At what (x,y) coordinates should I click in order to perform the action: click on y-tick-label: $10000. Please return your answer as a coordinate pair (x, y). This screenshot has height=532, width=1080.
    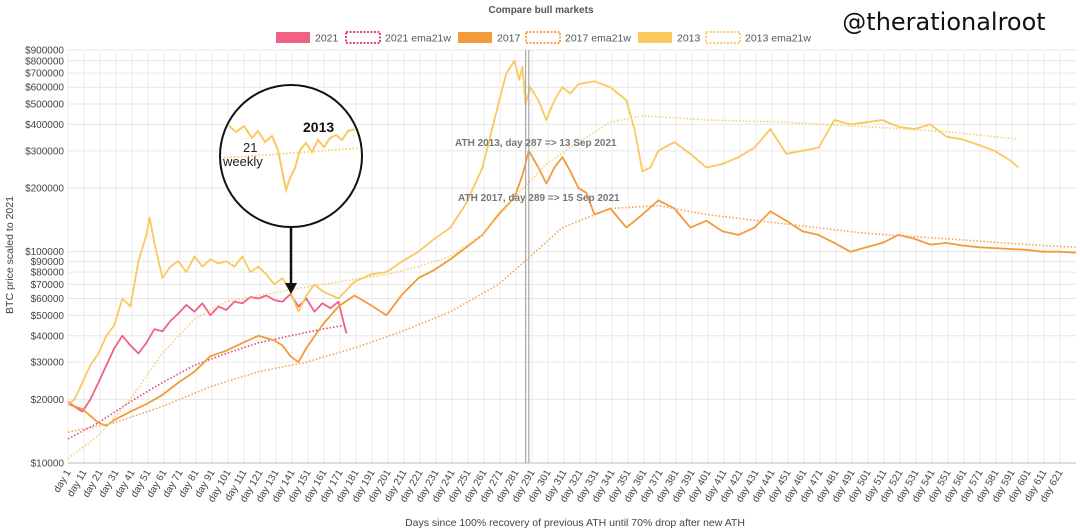
    Looking at the image, I should click on (48, 464).